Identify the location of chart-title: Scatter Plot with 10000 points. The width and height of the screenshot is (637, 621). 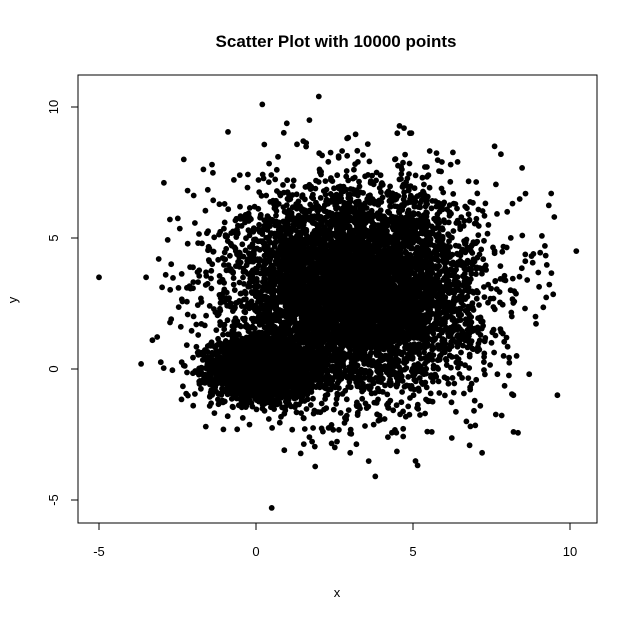
(336, 41).